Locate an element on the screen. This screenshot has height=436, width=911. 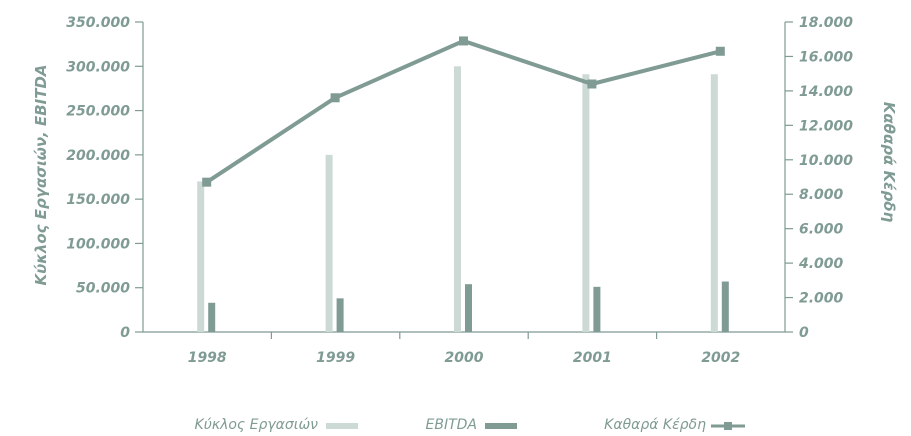
right-tick-label: 14.000 is located at coordinates (826, 92).